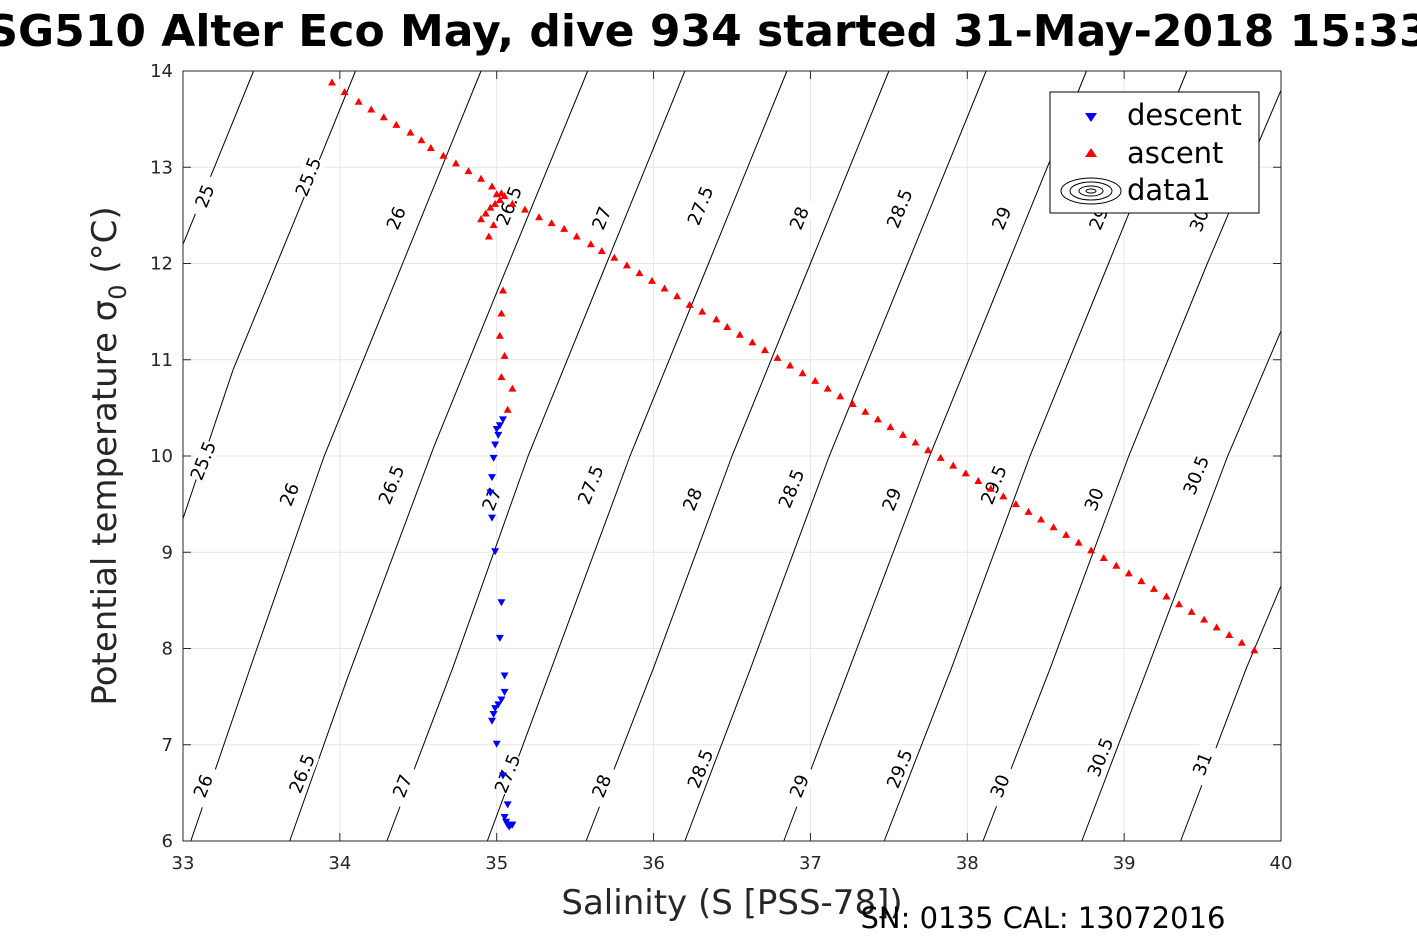 This screenshot has width=1417, height=945. What do you see at coordinates (1169, 190) in the screenshot?
I see `legend-data1-label: data1` at bounding box center [1169, 190].